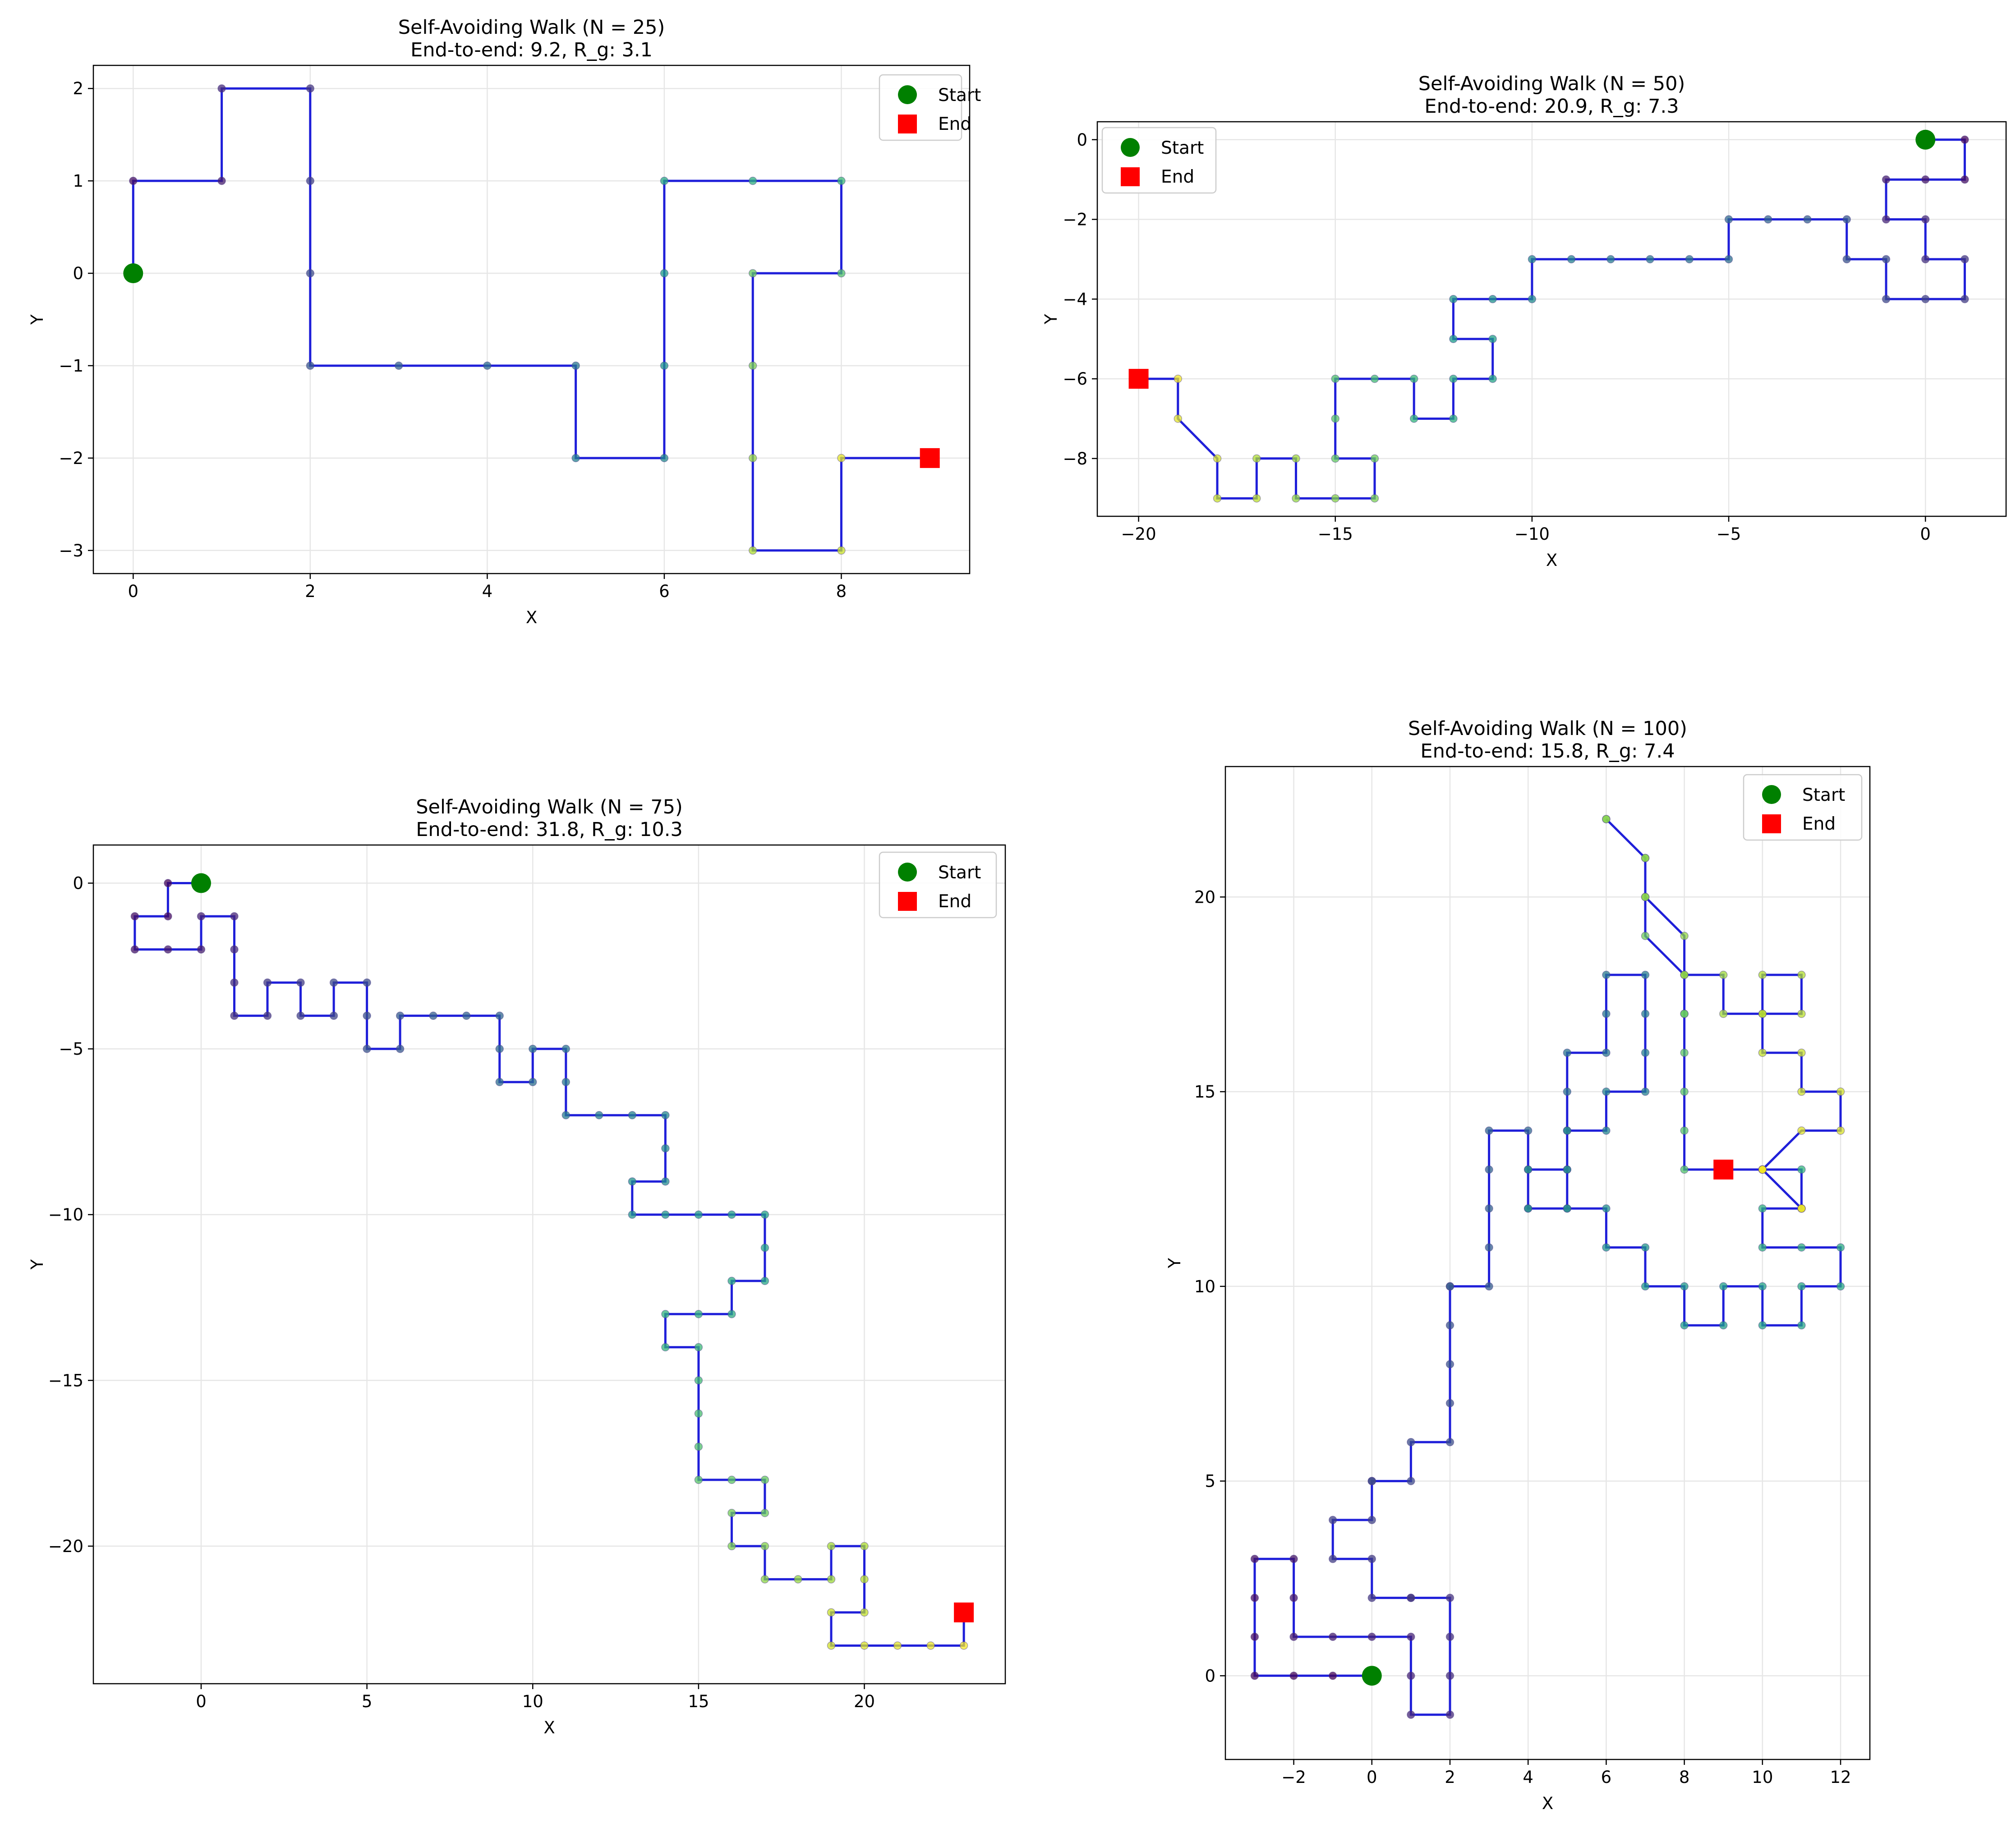 This screenshot has height=1828, width=2016. What do you see at coordinates (1606, 1777) in the screenshot?
I see `x-tick-label: 6` at bounding box center [1606, 1777].